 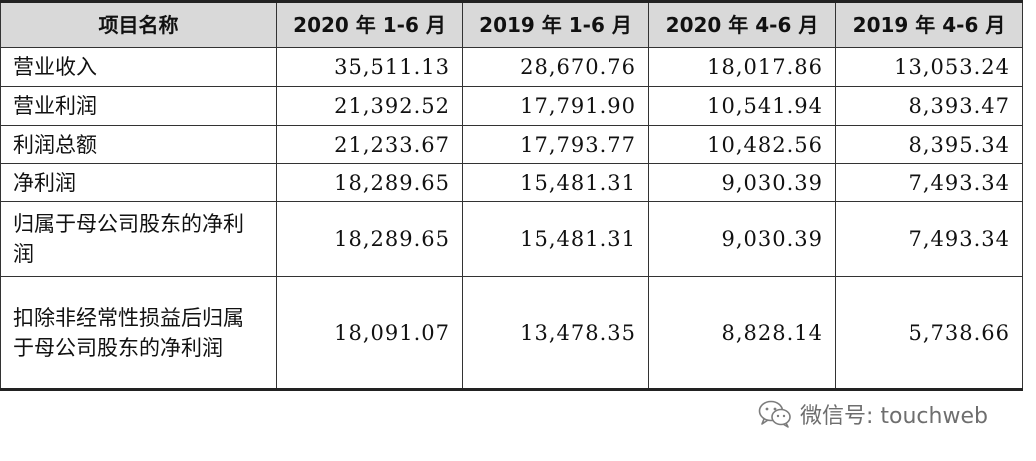 I want to click on row-label: 营业收入, so click(x=138, y=67).